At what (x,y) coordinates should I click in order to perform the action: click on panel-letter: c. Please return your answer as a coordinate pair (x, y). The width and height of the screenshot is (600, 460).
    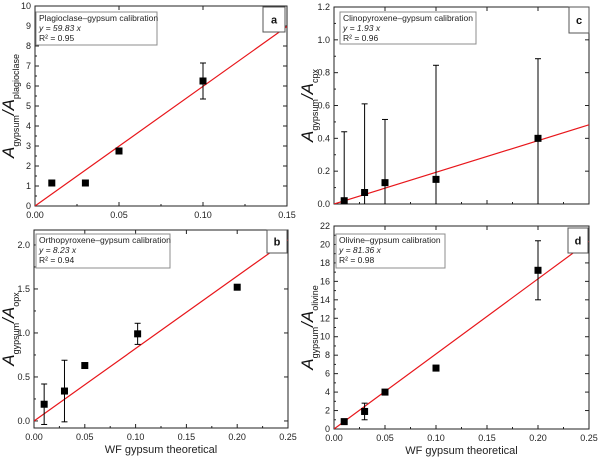
    Looking at the image, I should click on (579, 21).